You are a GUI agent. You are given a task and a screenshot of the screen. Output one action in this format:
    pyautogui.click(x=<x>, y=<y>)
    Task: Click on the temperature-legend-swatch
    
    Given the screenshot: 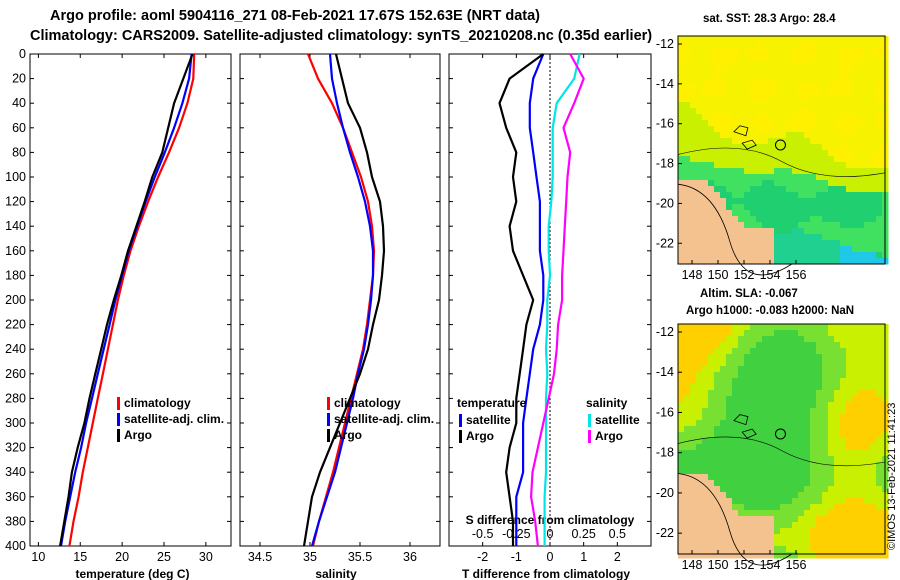 What is the action you would take?
    pyautogui.click(x=118, y=435)
    